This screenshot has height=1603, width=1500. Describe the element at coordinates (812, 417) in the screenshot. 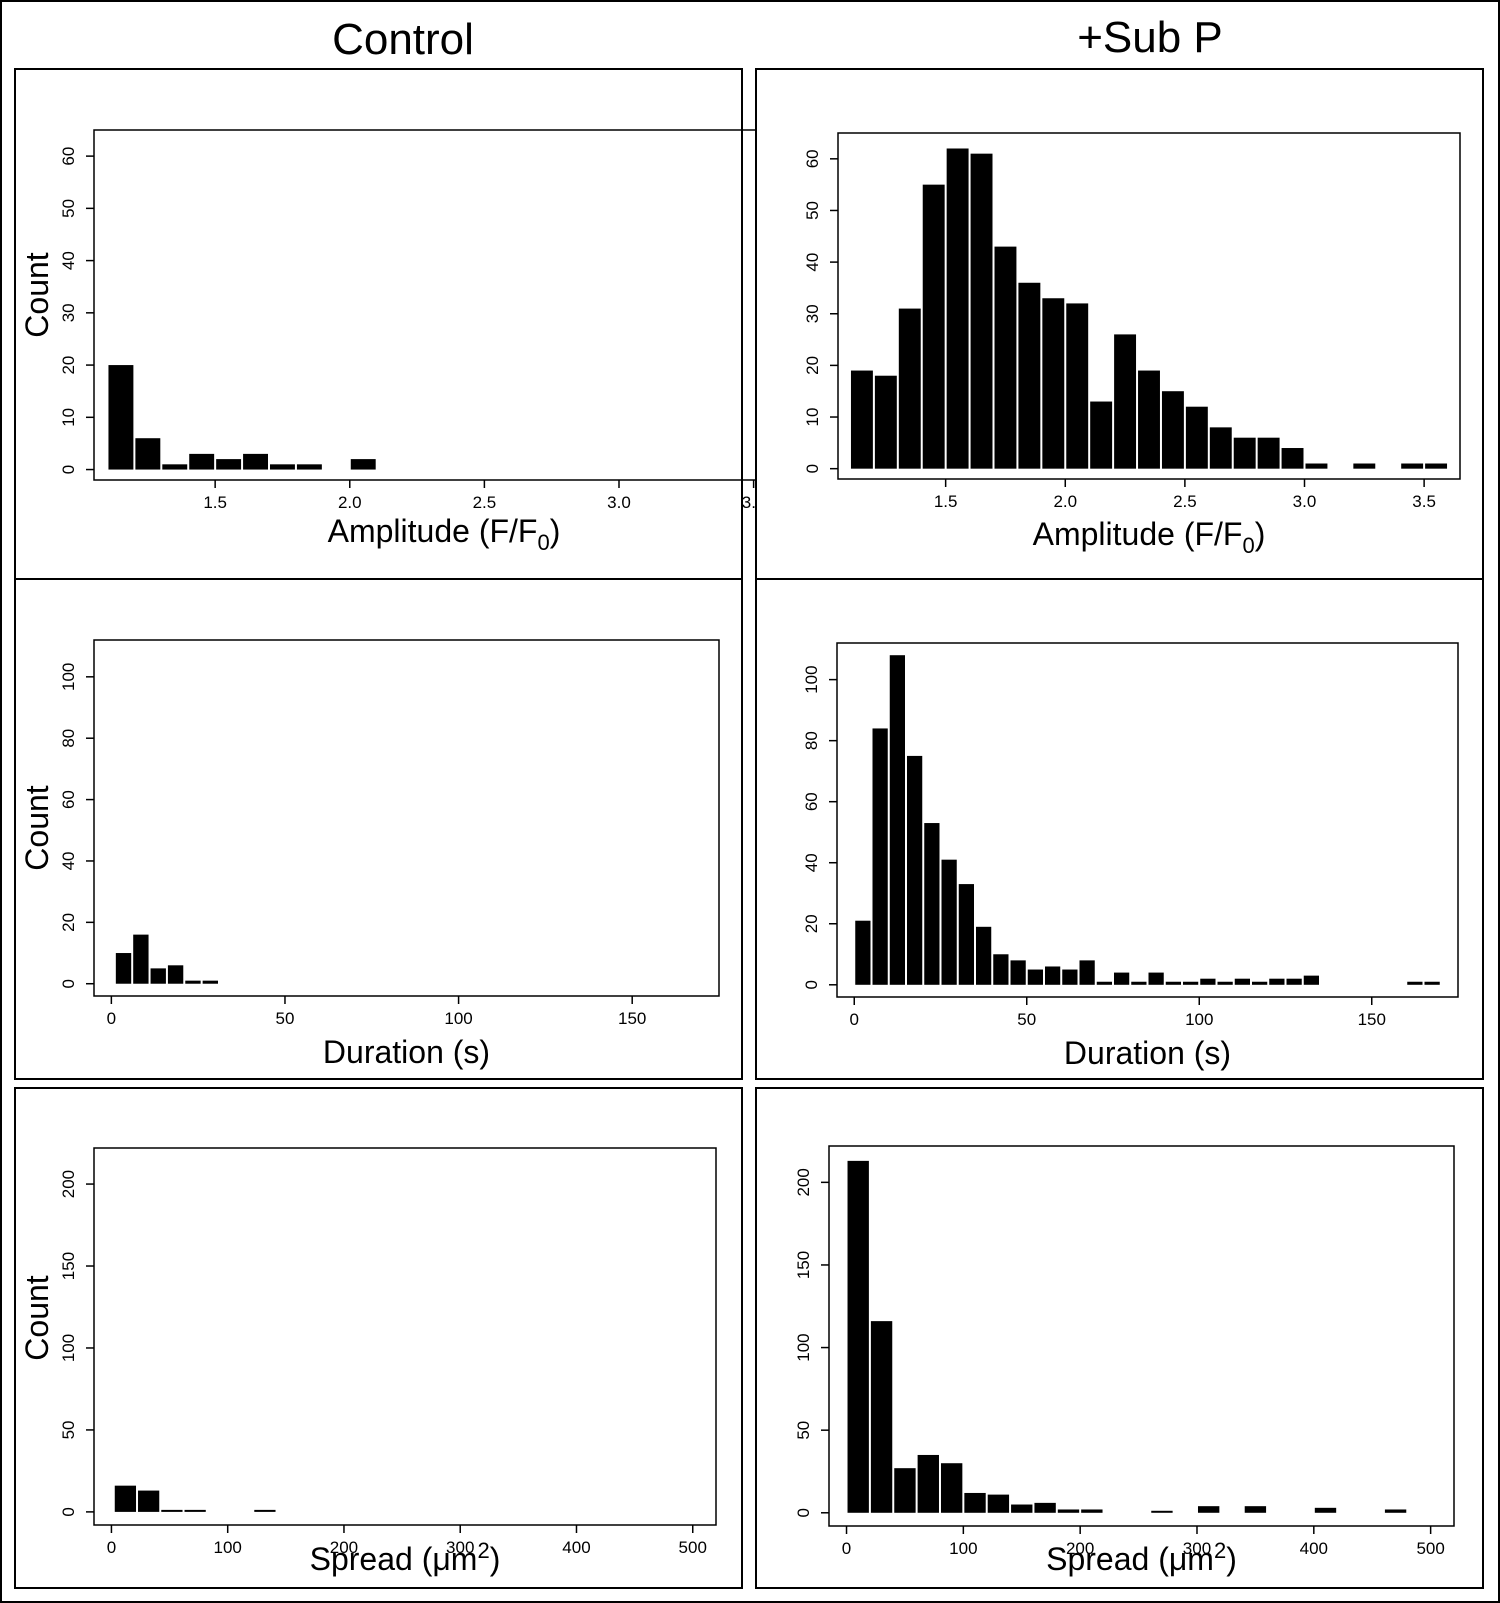

I see `y-tick-label: 10` at that location.